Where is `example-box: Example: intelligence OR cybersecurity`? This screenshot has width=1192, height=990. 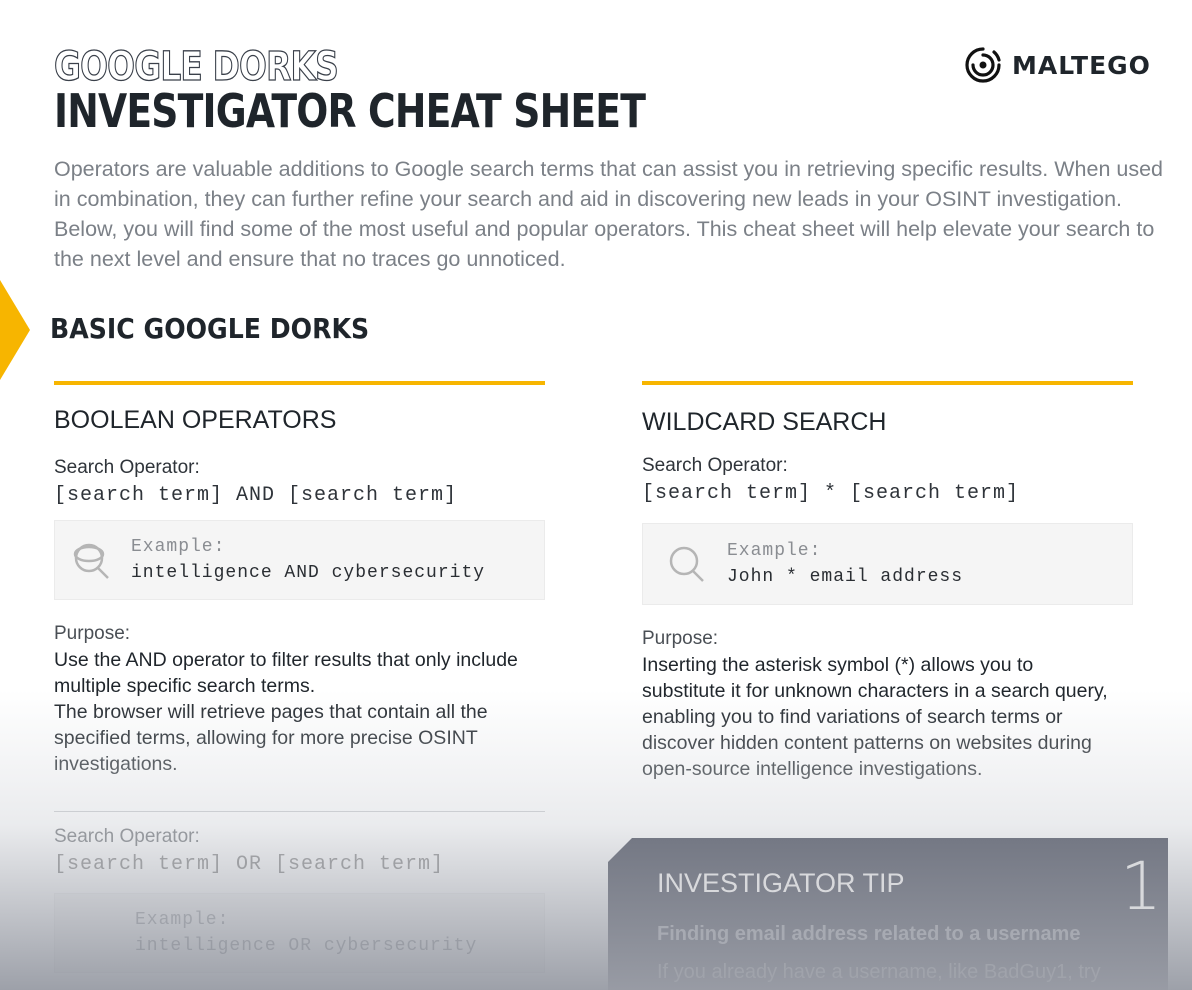 example-box: Example: intelligence OR cybersecurity is located at coordinates (299, 933).